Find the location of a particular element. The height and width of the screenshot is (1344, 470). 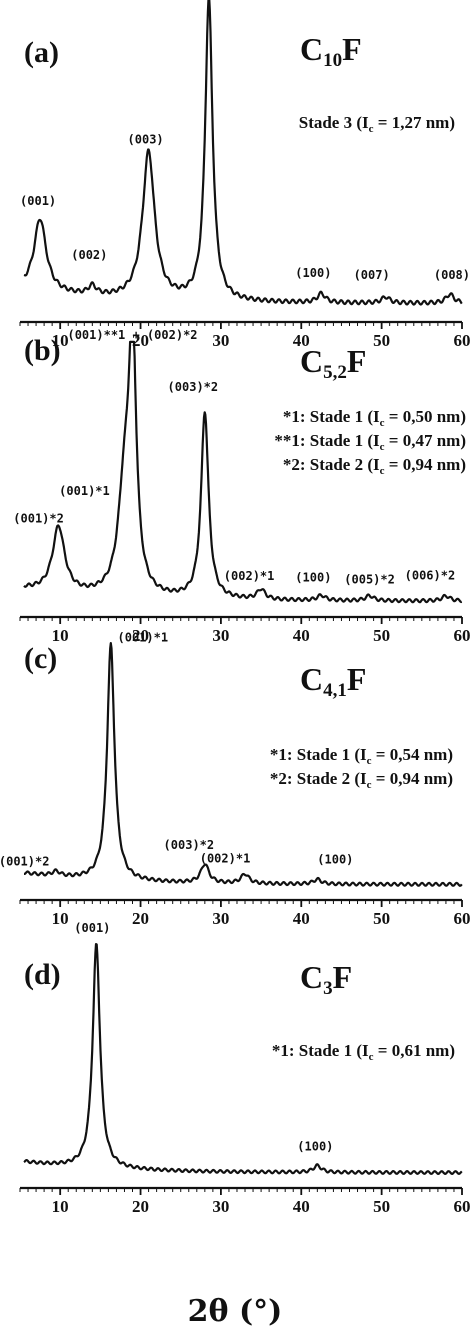

compound-formula: C3F is located at coordinates (326, 979).